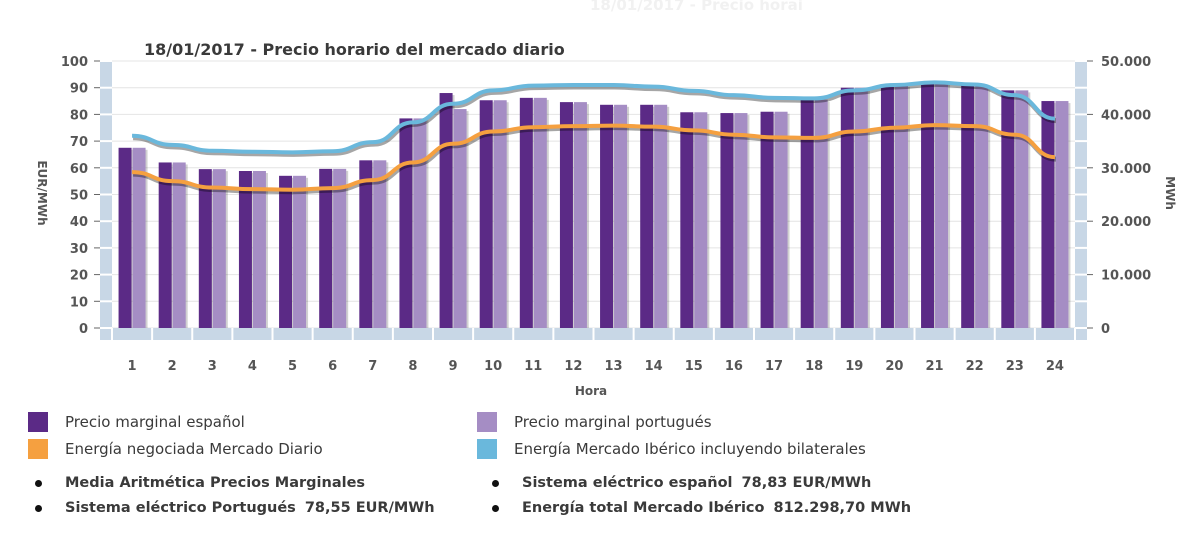 The width and height of the screenshot is (1198, 542). I want to click on y-tick-label: 80, so click(79, 115).